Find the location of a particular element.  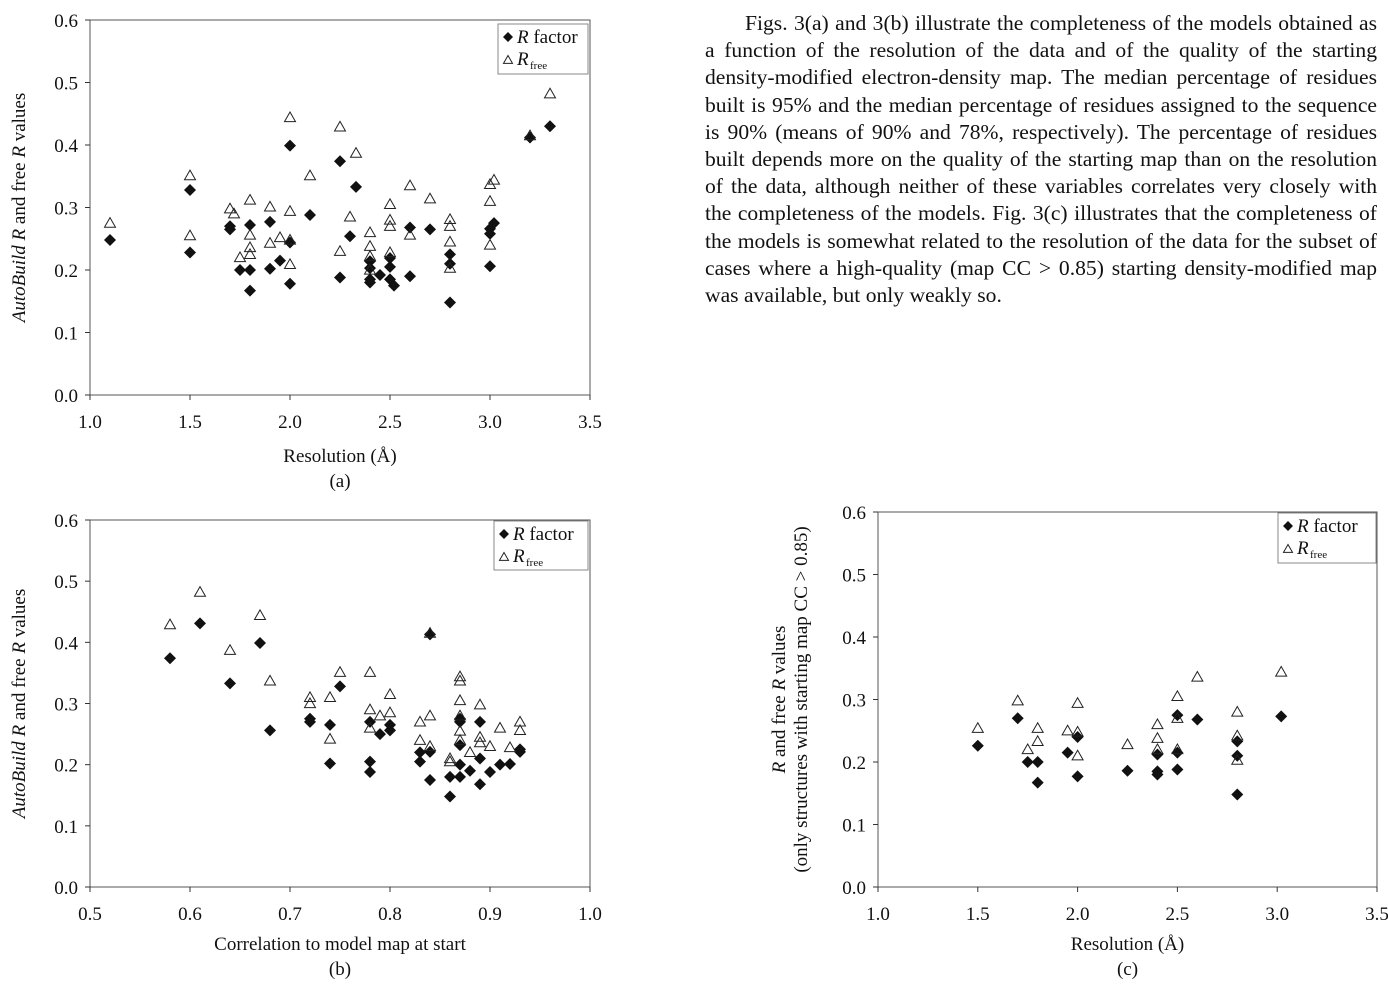

x-tick-label: 0.6 is located at coordinates (190, 914).